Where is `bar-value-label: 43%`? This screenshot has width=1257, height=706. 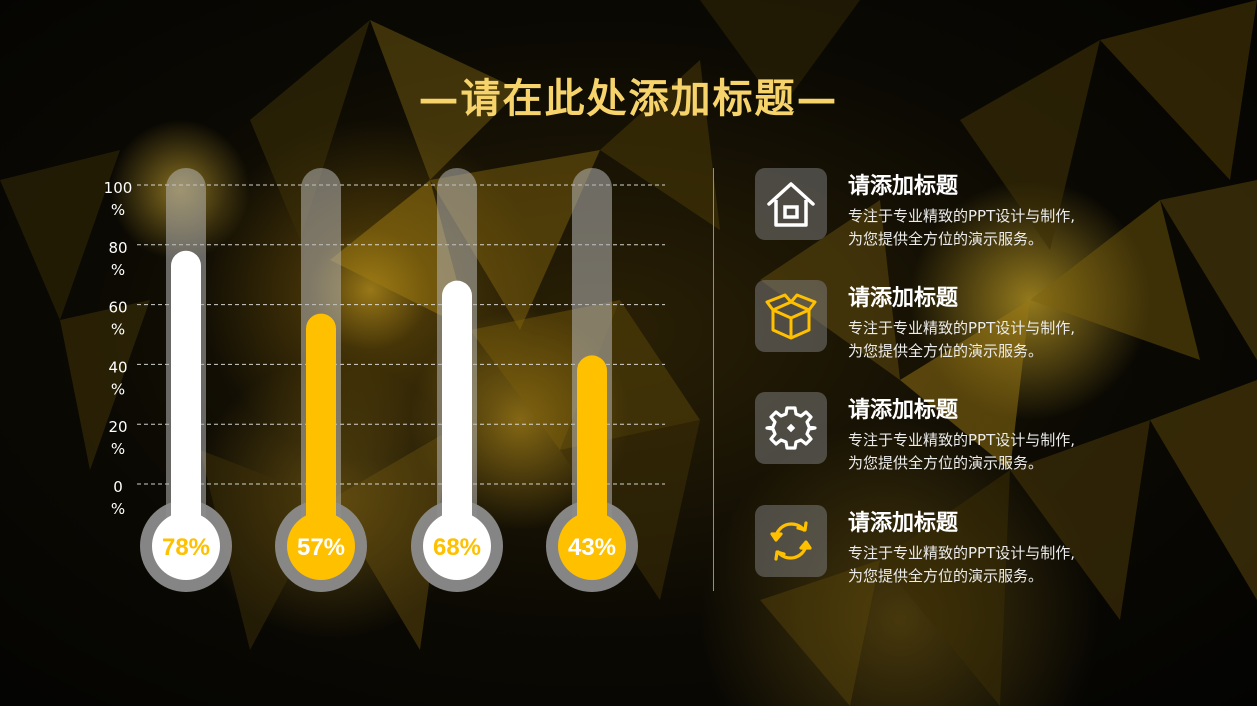
bar-value-label: 43% is located at coordinates (592, 547).